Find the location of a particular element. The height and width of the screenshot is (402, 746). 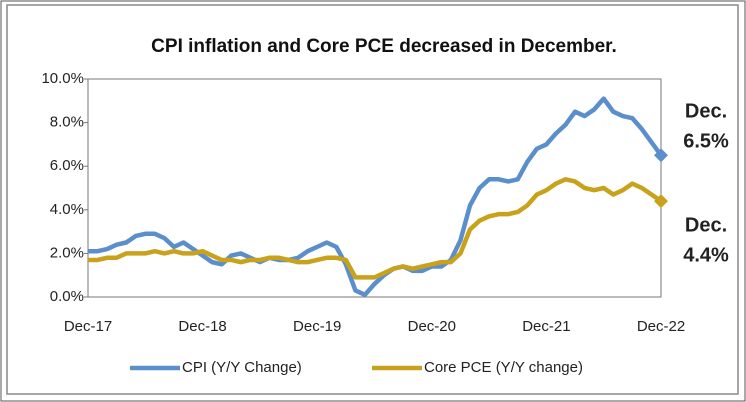

x-tick-label: Dec-18 is located at coordinates (202, 326).